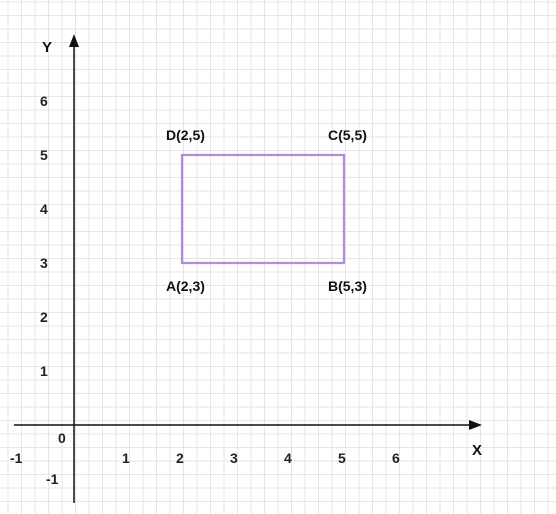  Describe the element at coordinates (205, 458) in the screenshot. I see `x-tick-labels: -1 1 2 3 4 5 6` at that location.